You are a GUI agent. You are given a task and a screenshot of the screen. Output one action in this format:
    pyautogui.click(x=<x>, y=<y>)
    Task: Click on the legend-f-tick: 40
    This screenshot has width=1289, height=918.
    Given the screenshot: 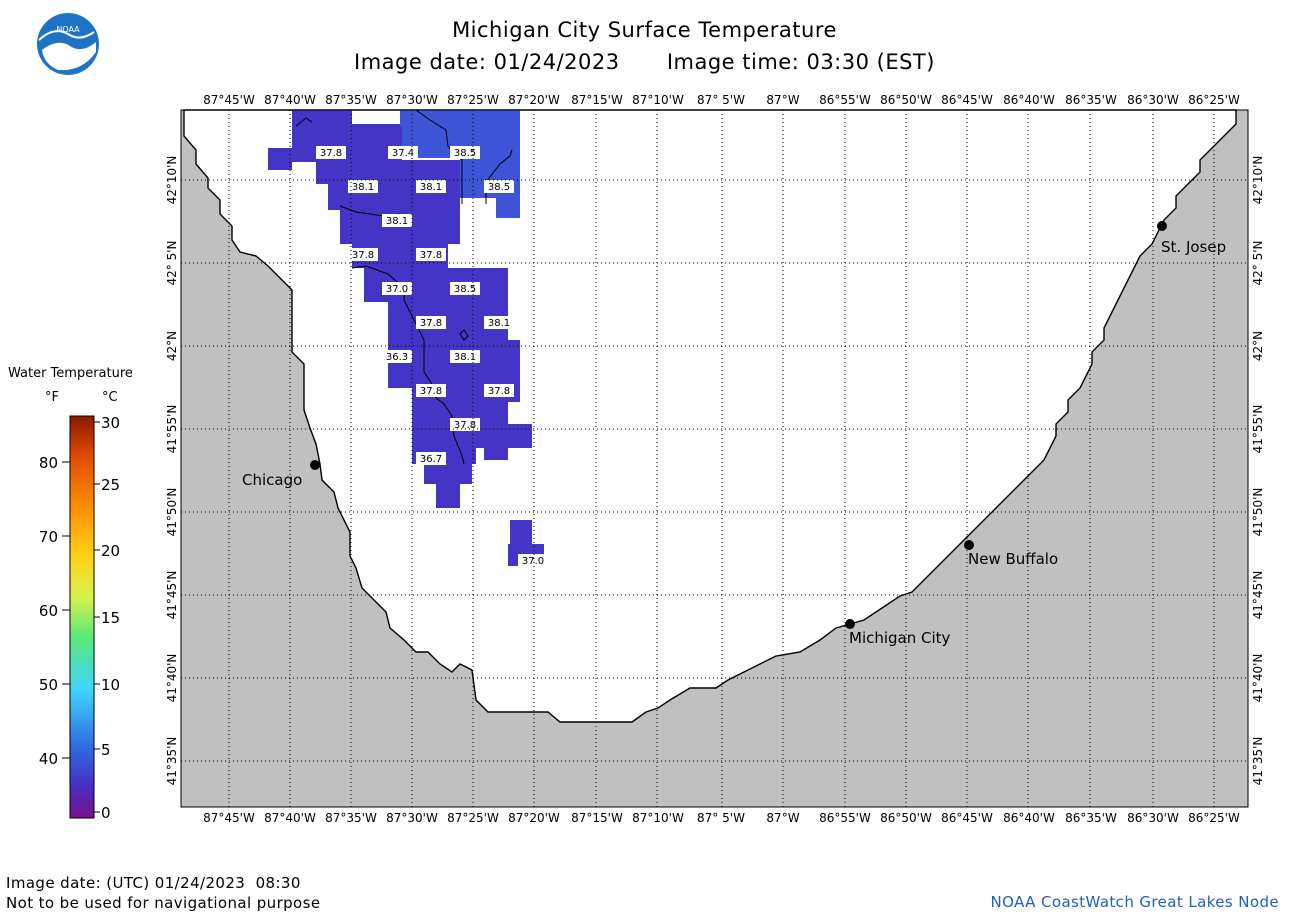 What is the action you would take?
    pyautogui.click(x=48, y=759)
    